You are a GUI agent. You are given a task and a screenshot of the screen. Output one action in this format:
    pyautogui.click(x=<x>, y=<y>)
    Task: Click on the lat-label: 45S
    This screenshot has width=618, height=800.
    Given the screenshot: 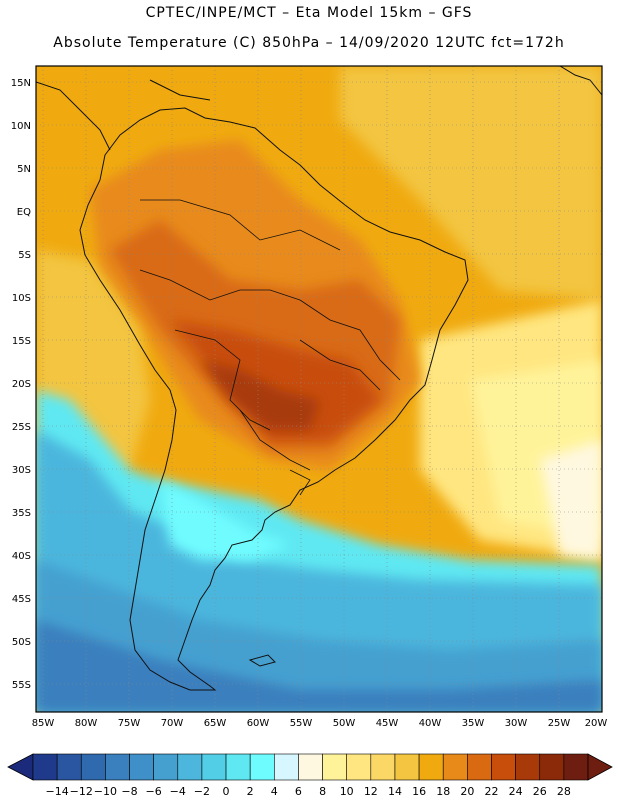 What is the action you would take?
    pyautogui.click(x=21, y=599)
    